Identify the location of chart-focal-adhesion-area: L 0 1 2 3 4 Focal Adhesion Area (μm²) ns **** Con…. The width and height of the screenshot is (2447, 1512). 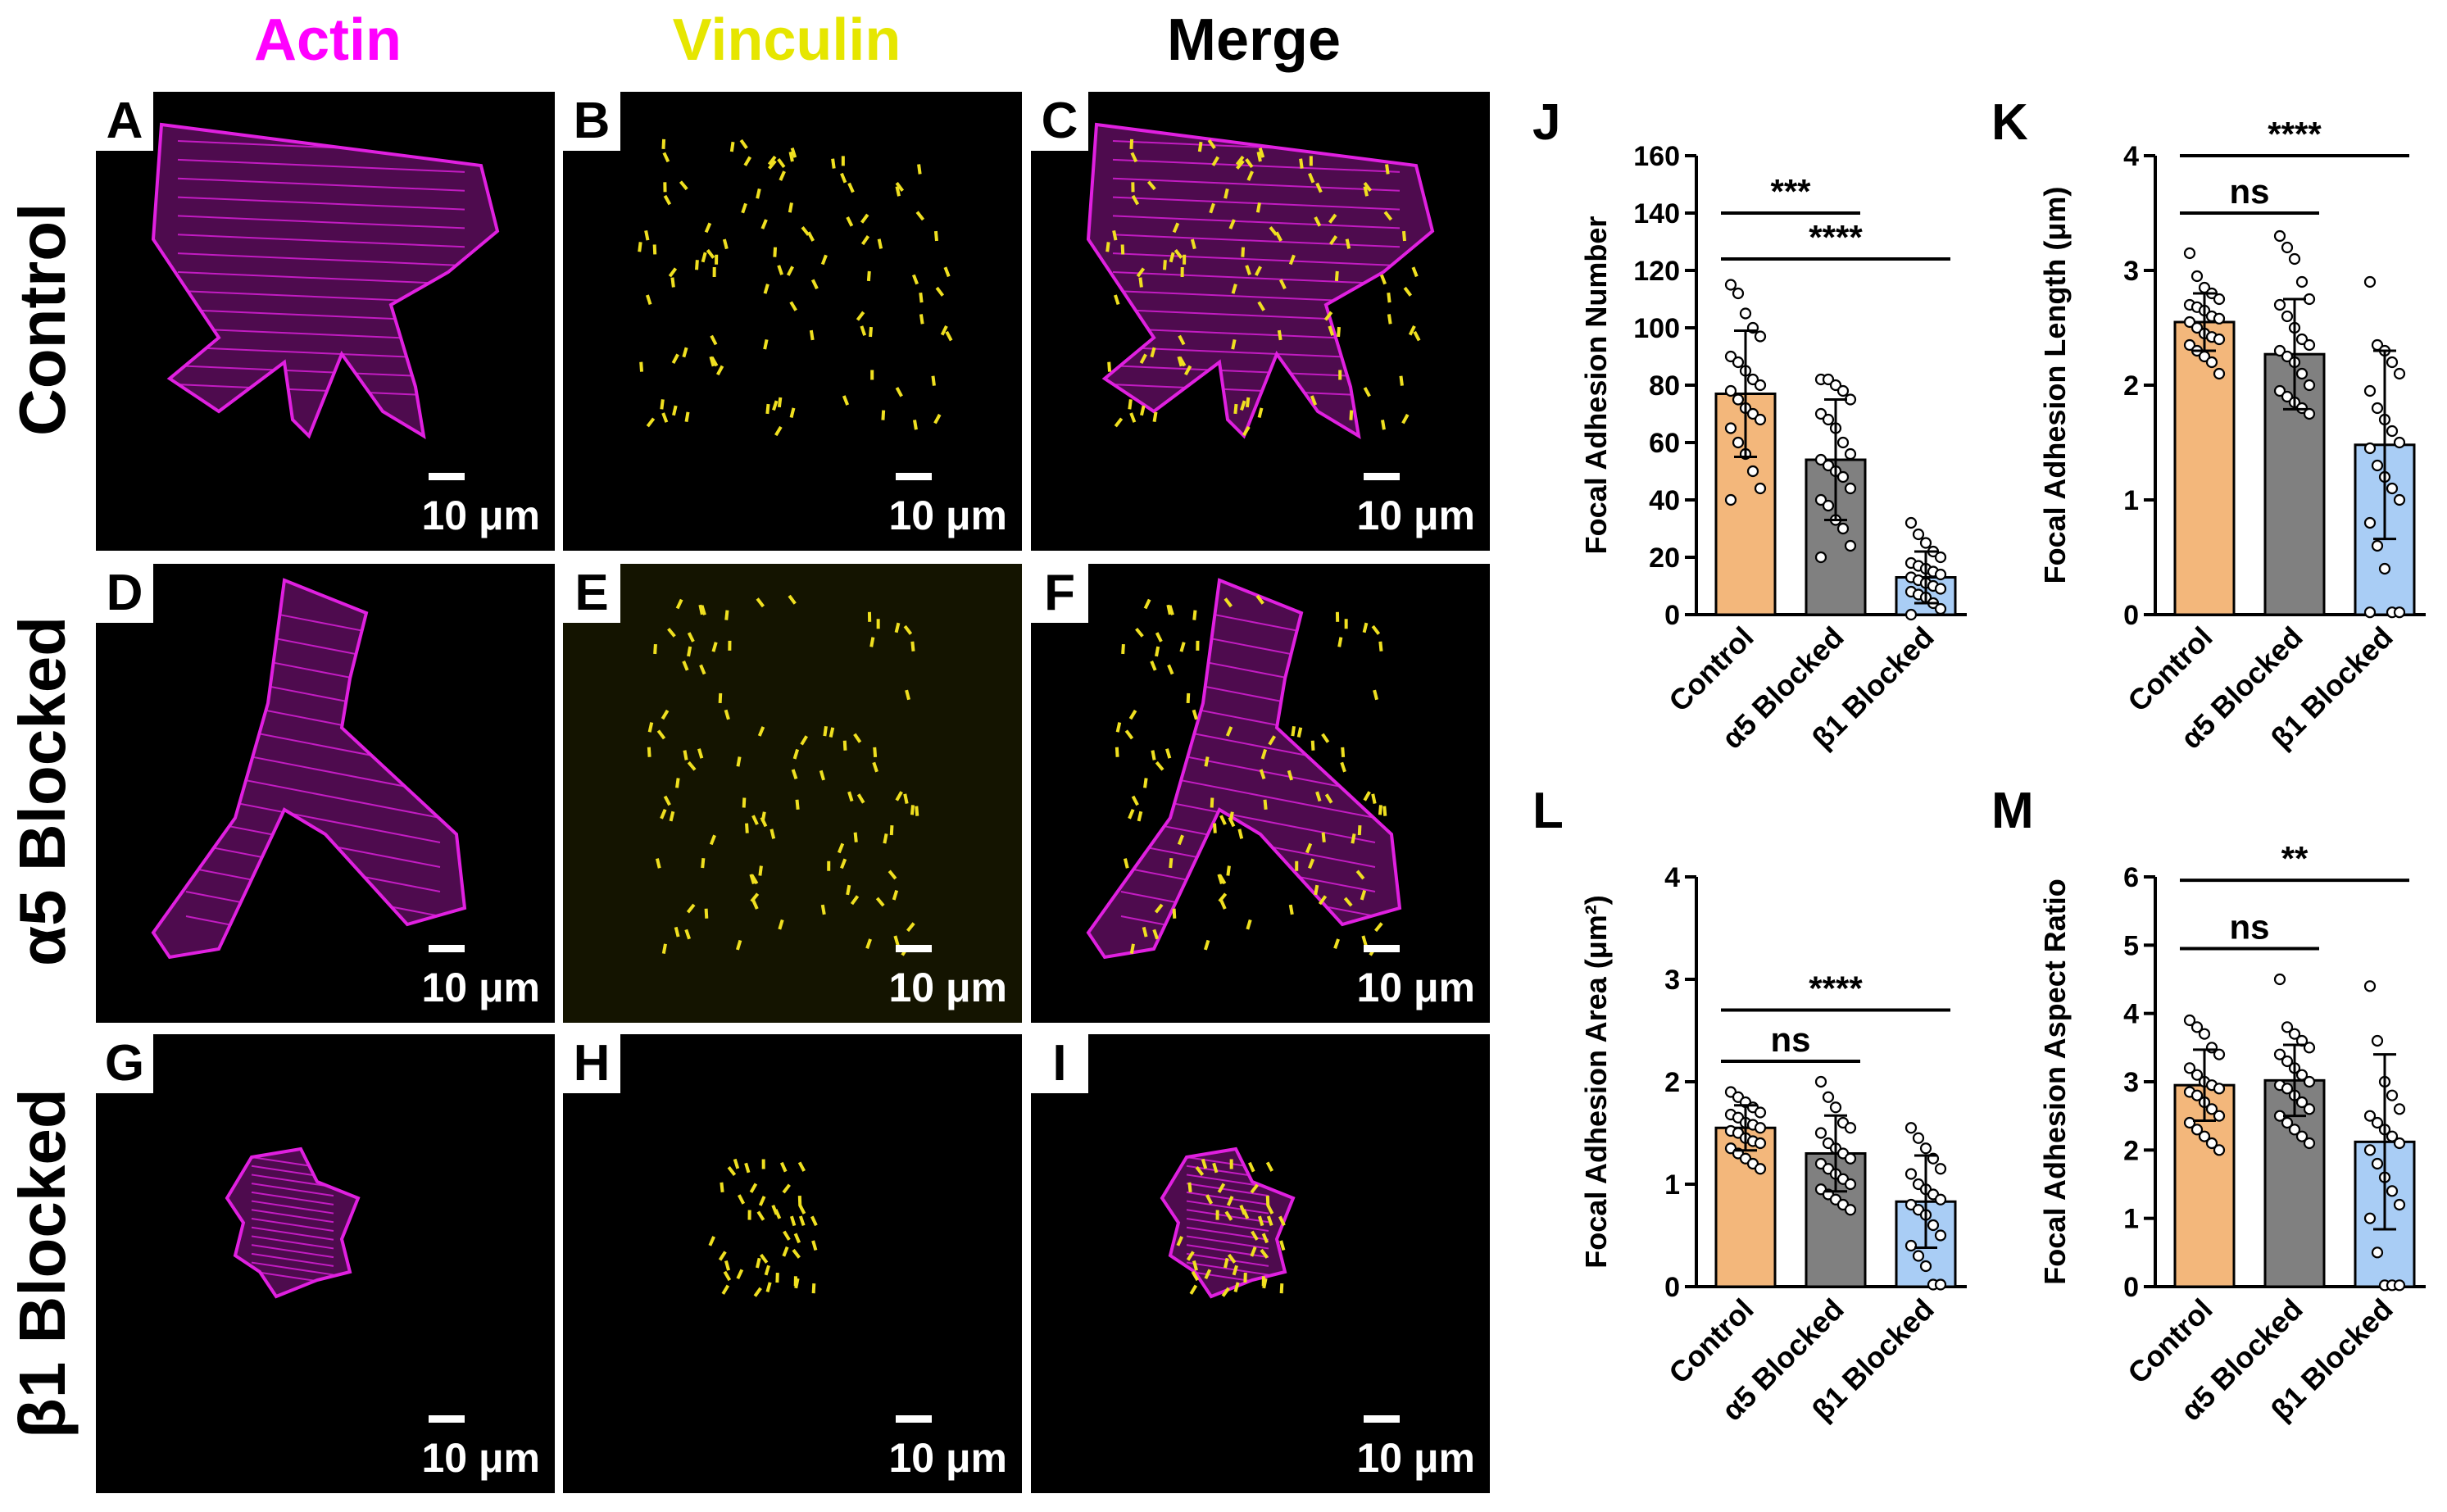
(1745, 1139).